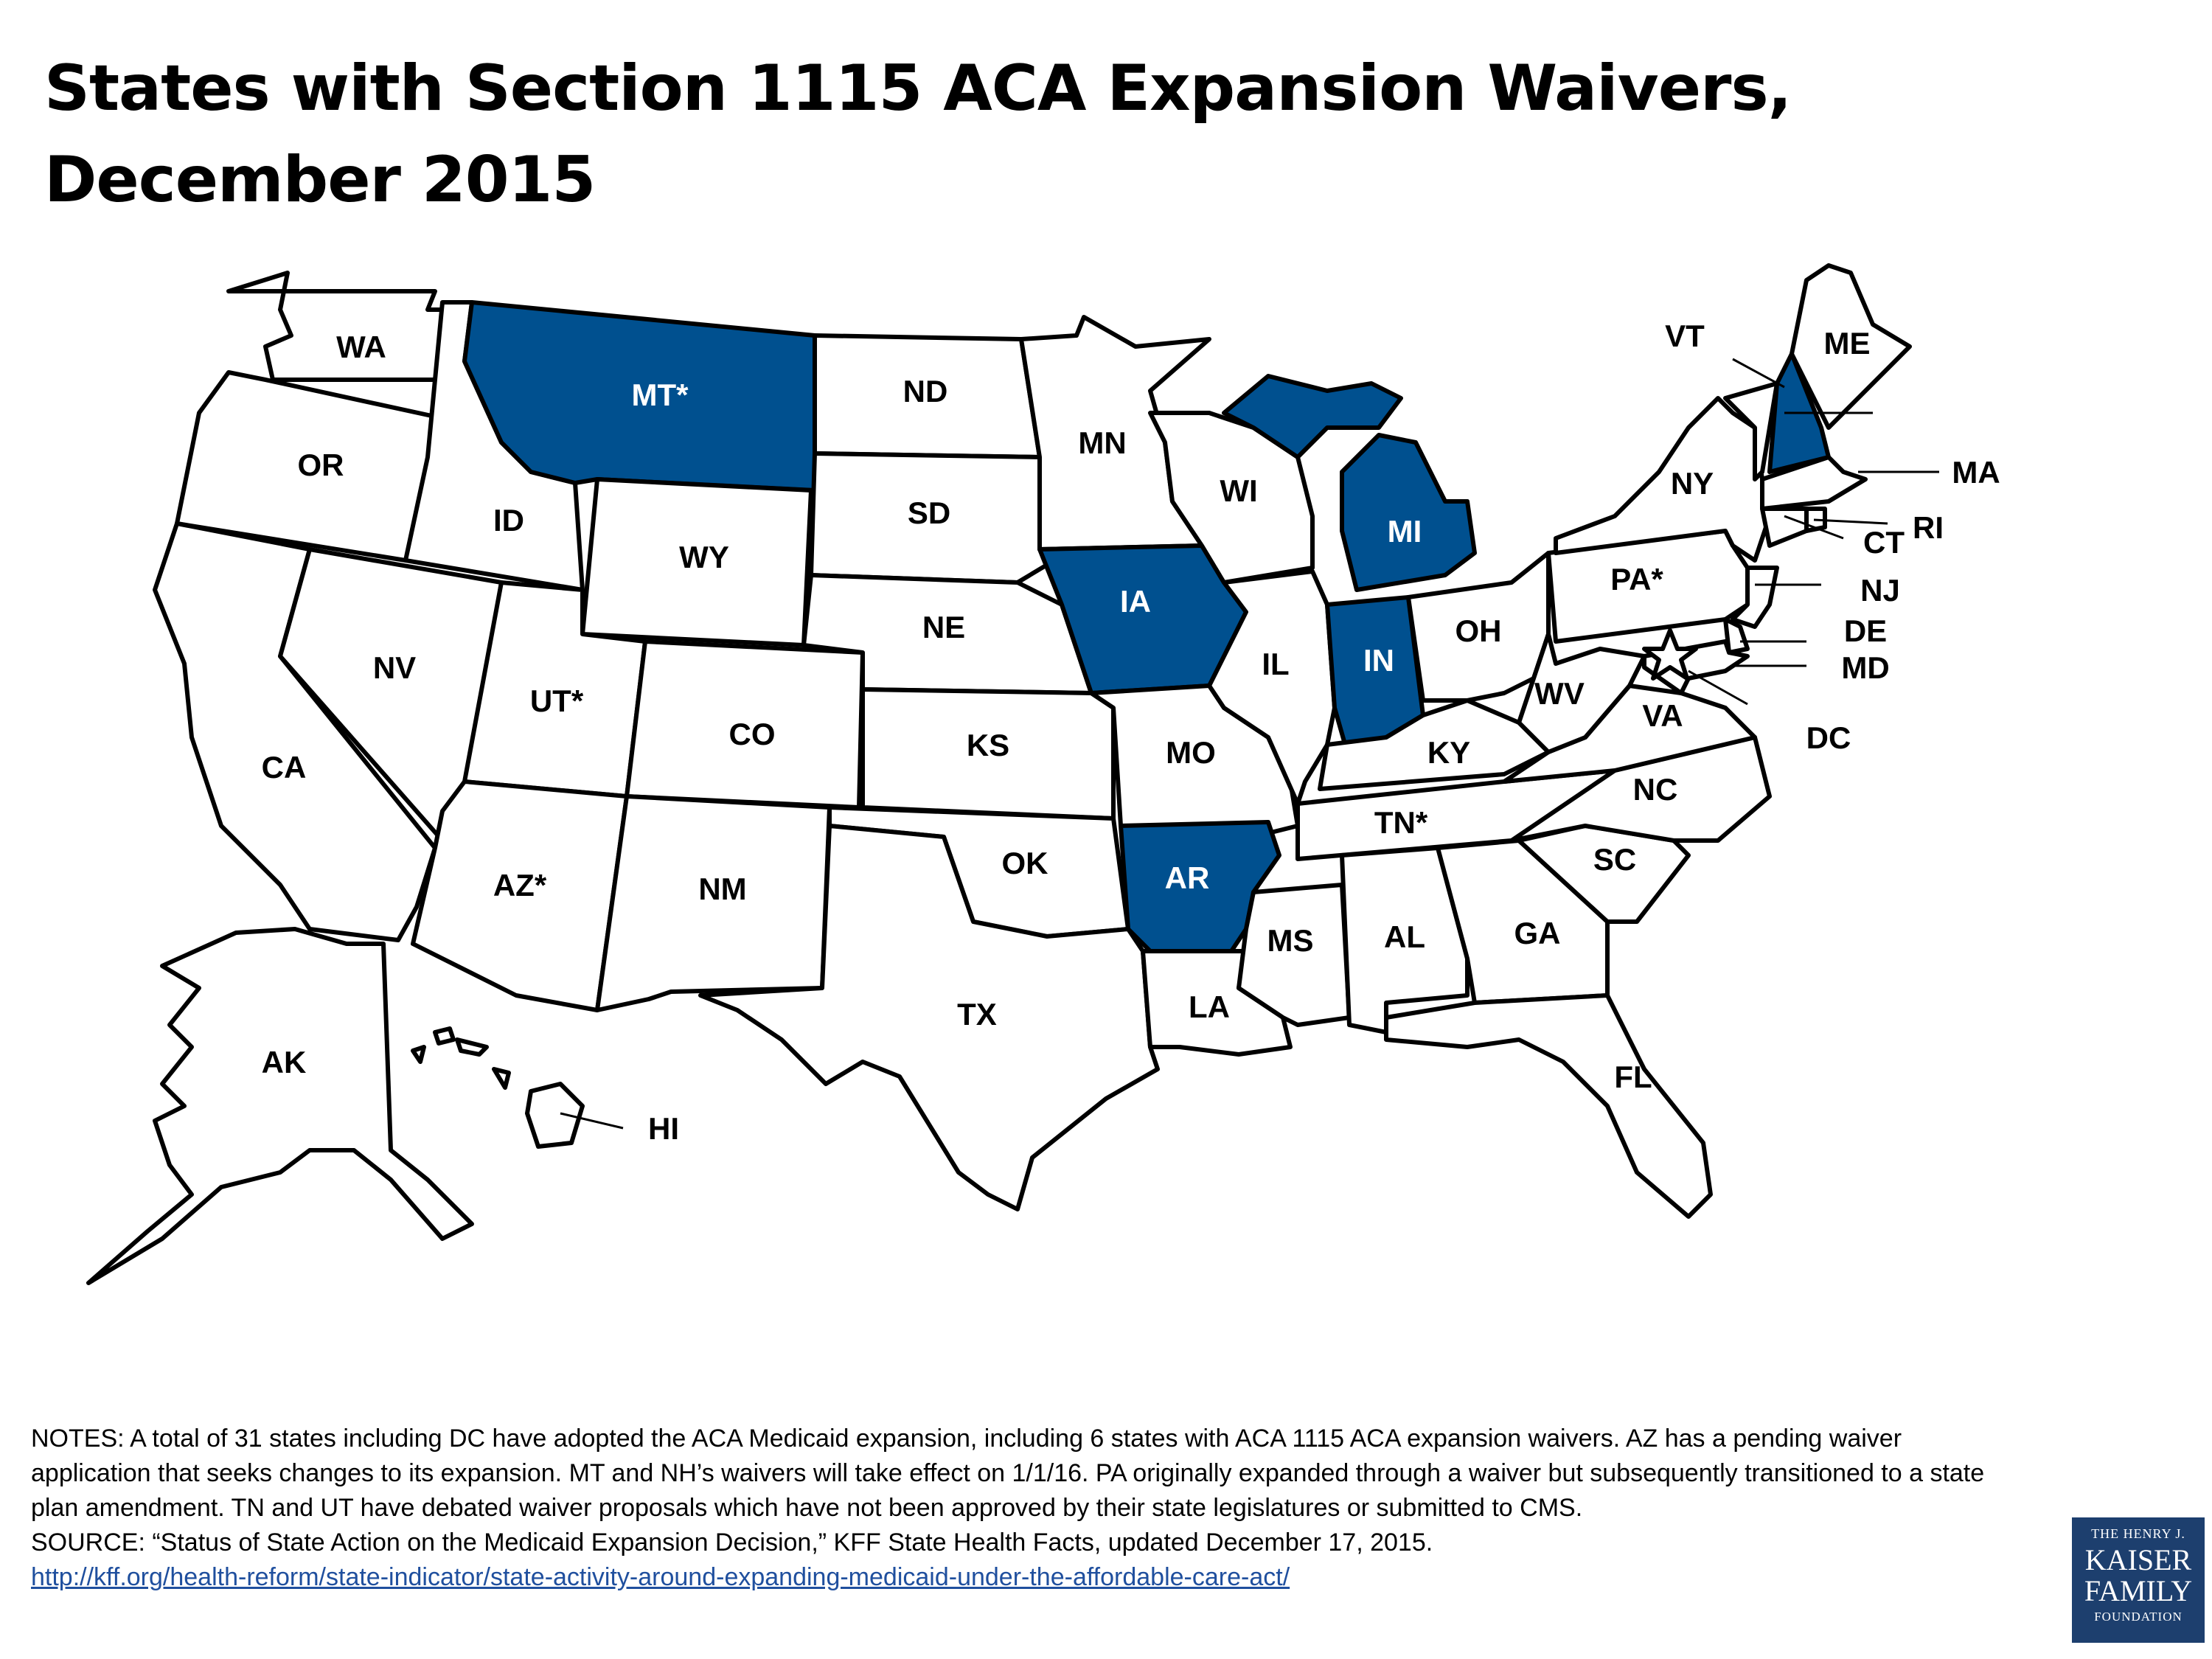  I want to click on label-CT: CT, so click(1884, 542).